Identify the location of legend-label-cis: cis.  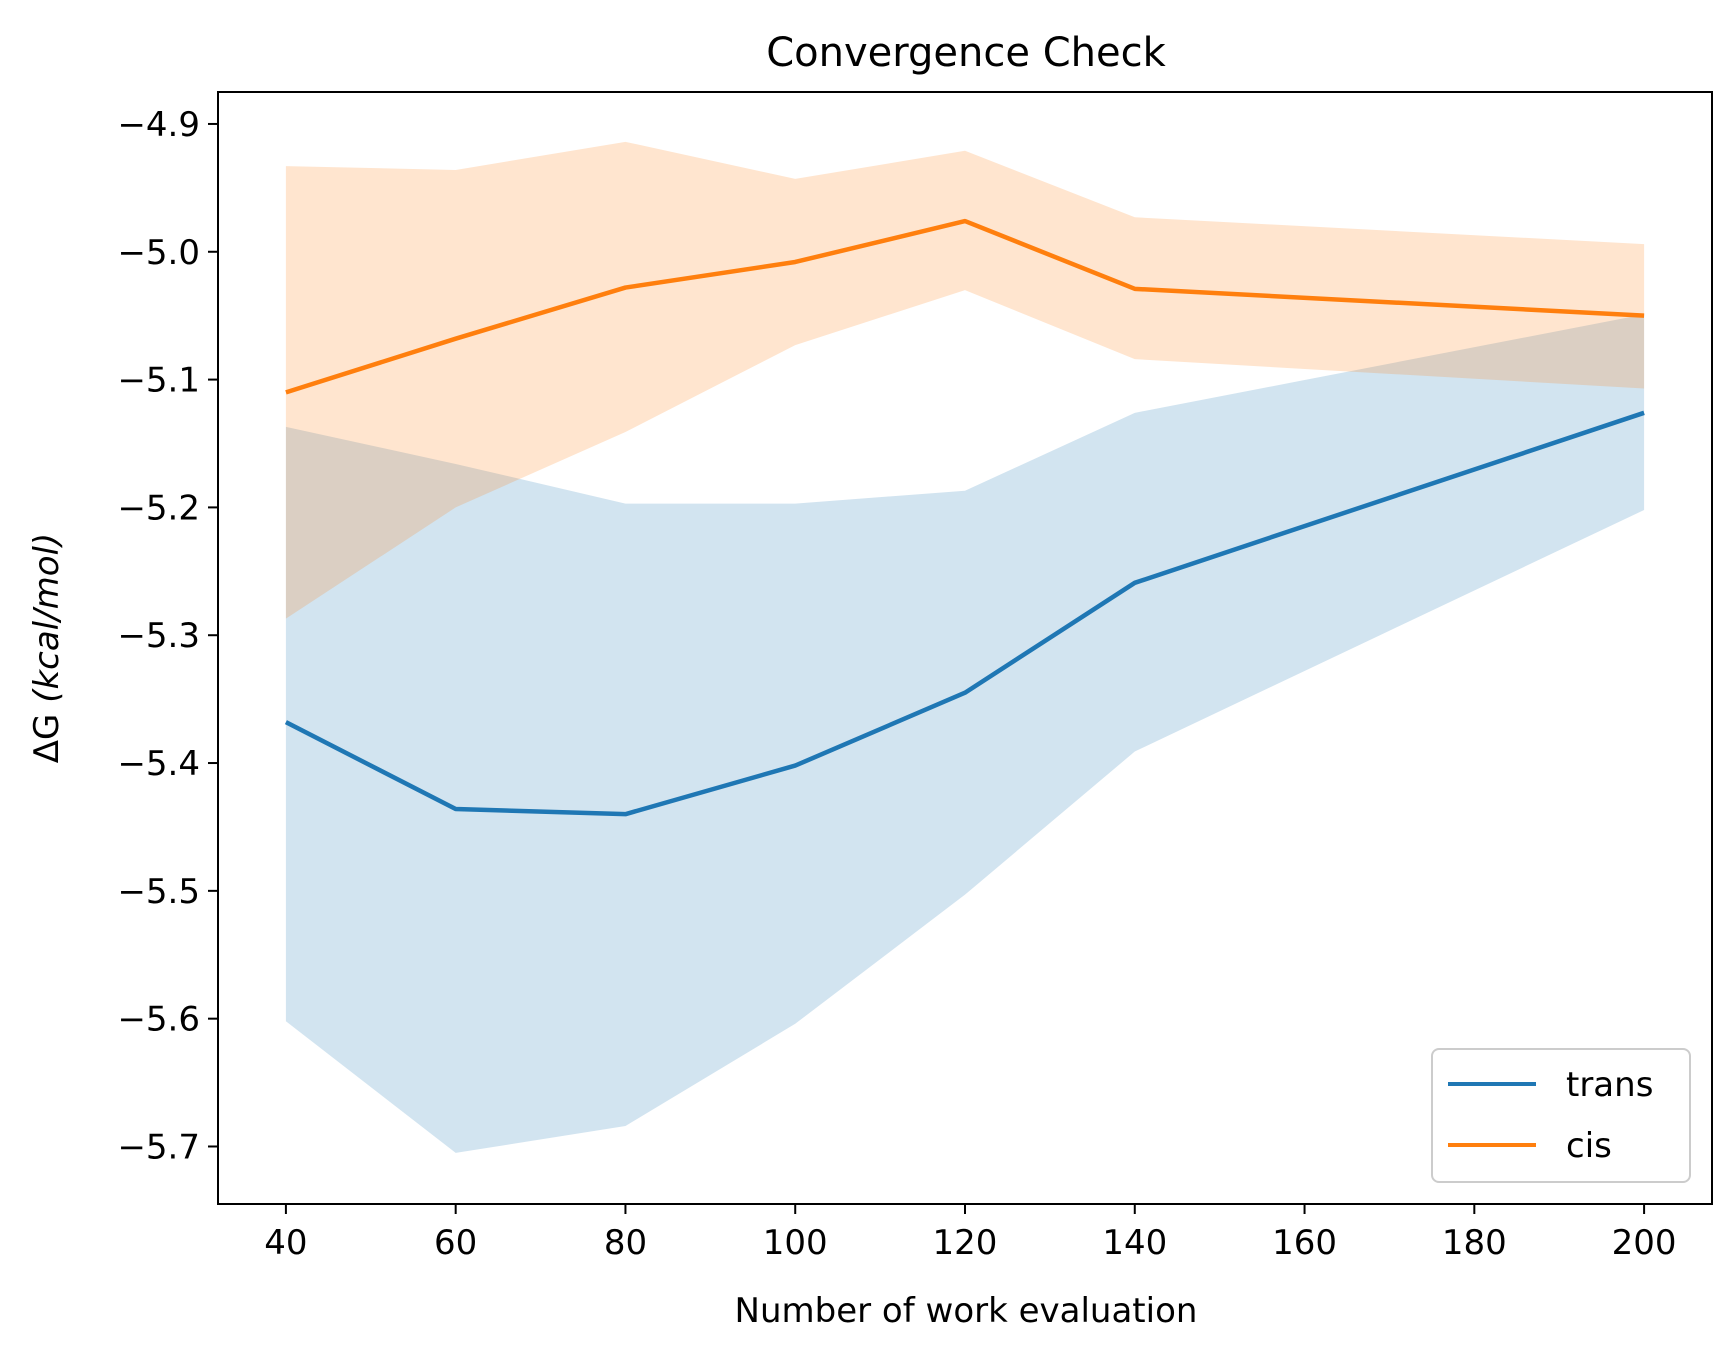
(1589, 1146).